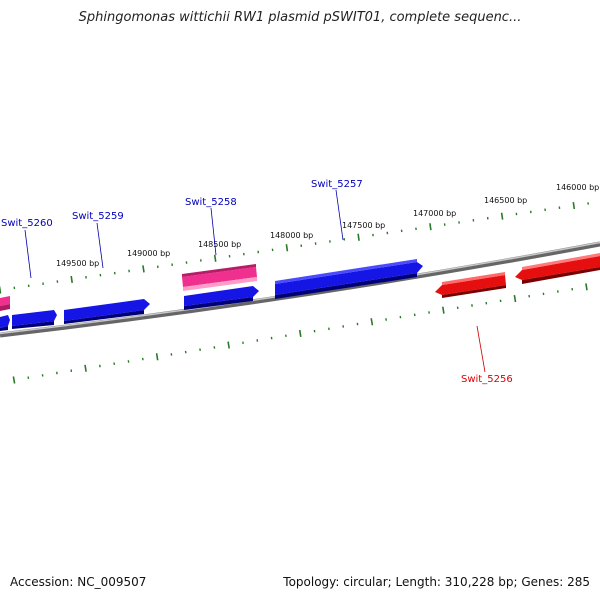 The image size is (600, 600). I want to click on scale-label: 148000 bp, so click(291, 235).